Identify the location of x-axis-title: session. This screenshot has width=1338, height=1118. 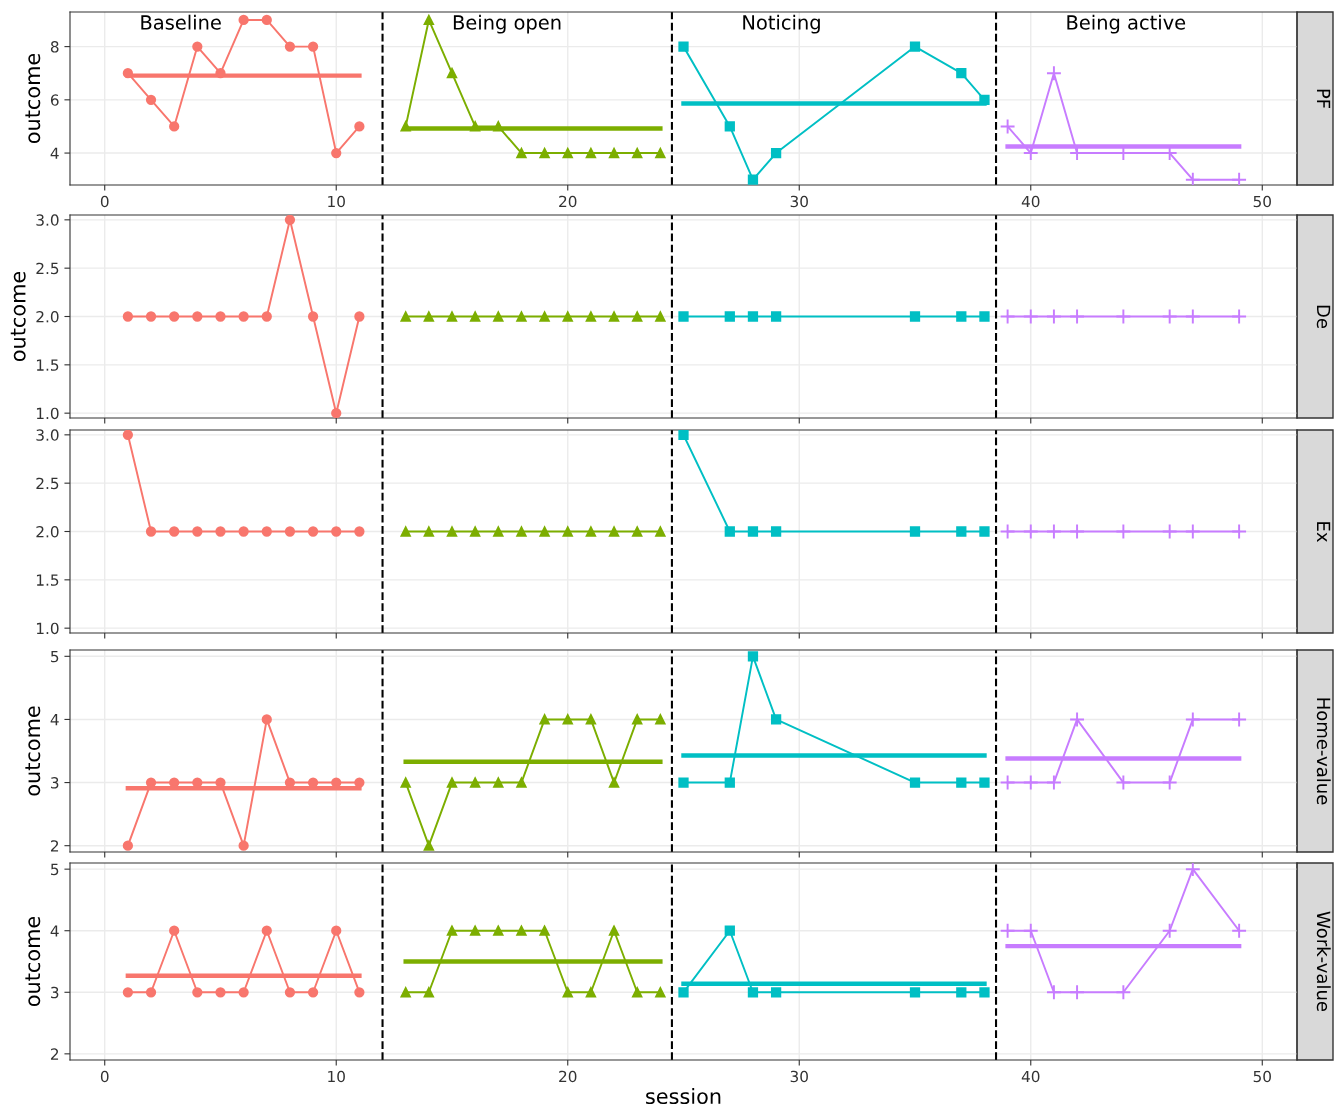
(683, 1096).